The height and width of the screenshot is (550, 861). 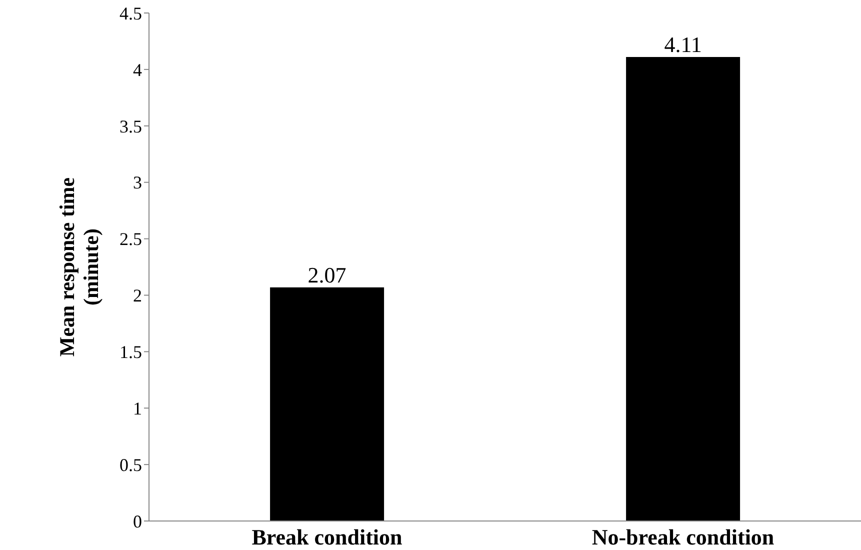 I want to click on y-tick-label: 4.5, so click(x=131, y=13).